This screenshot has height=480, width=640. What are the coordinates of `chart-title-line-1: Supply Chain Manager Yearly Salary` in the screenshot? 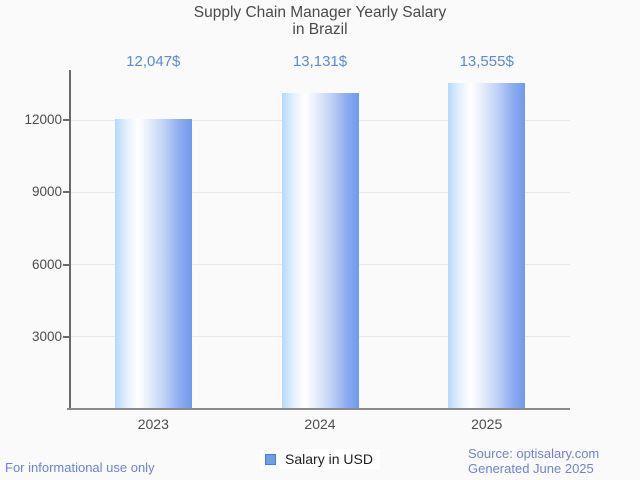 It's located at (320, 12).